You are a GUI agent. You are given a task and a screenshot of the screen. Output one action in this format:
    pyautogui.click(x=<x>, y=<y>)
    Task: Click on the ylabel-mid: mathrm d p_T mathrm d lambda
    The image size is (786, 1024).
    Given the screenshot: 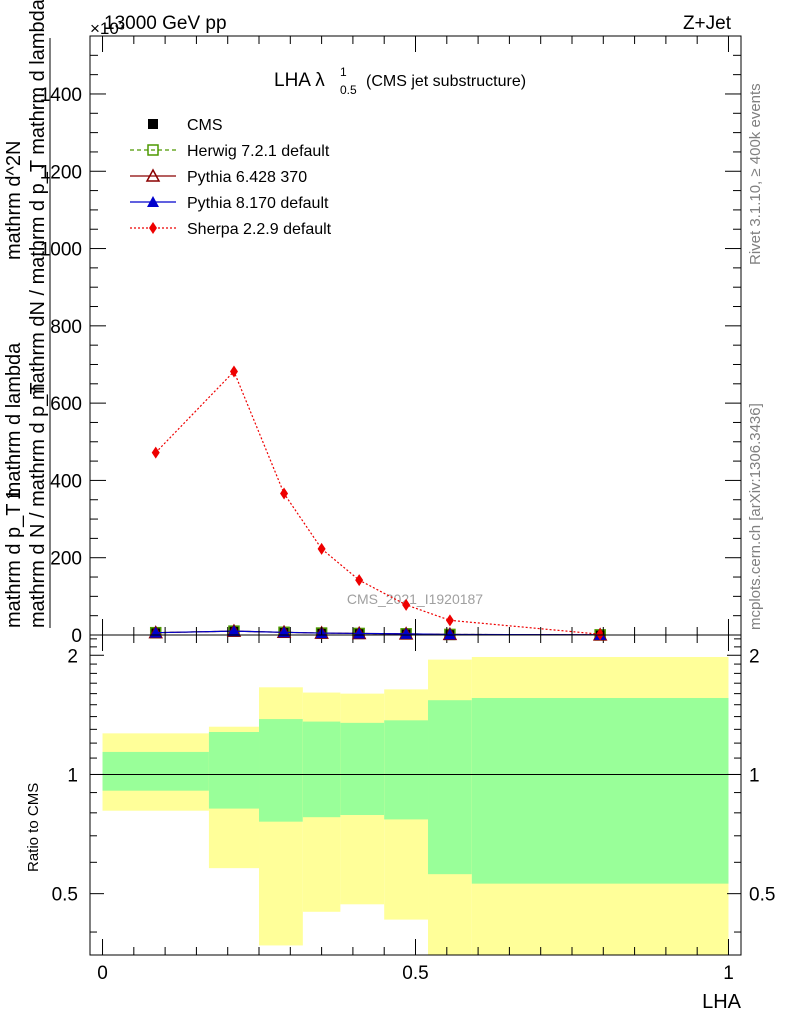 What is the action you would take?
    pyautogui.click(x=14, y=485)
    